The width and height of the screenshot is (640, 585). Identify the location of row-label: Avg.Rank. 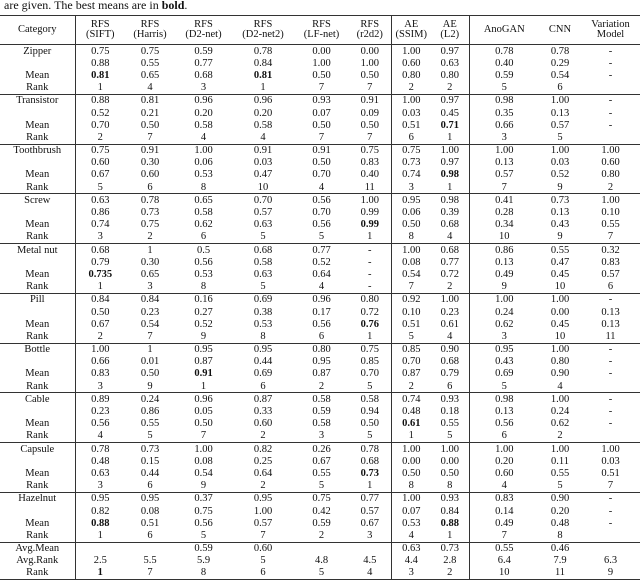
(37, 561).